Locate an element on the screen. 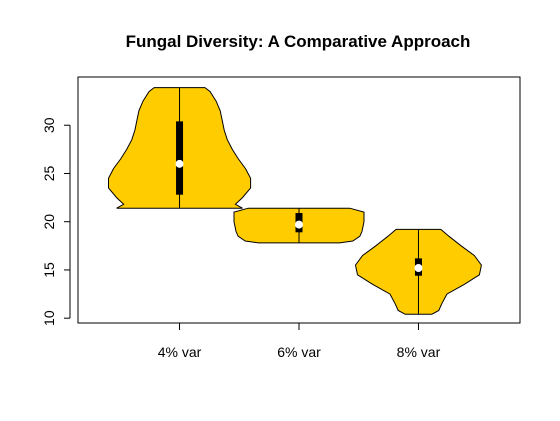 This screenshot has width=560, height=421. y-tick-label: 10 is located at coordinates (49, 318).